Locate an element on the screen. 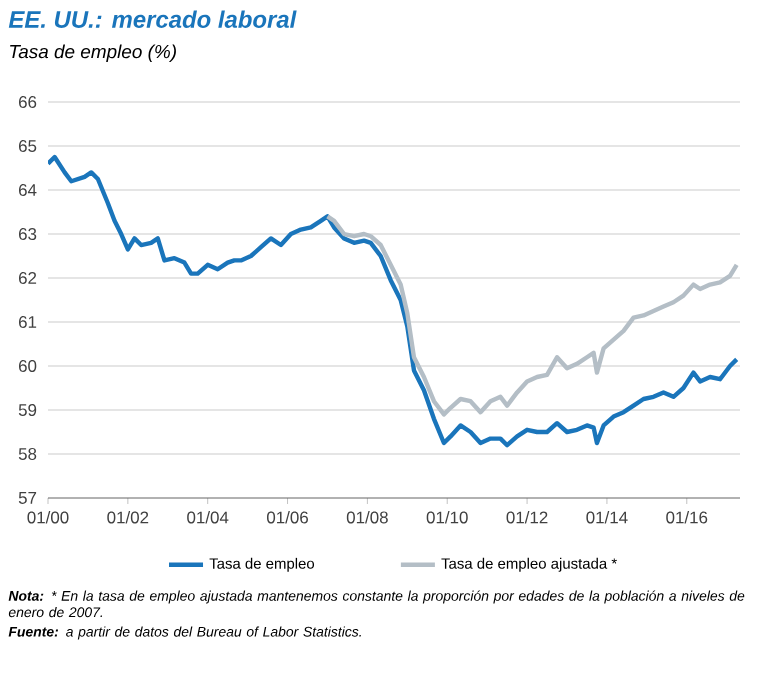 This screenshot has width=764, height=676. x-tick-label: 01/04 is located at coordinates (208, 517).